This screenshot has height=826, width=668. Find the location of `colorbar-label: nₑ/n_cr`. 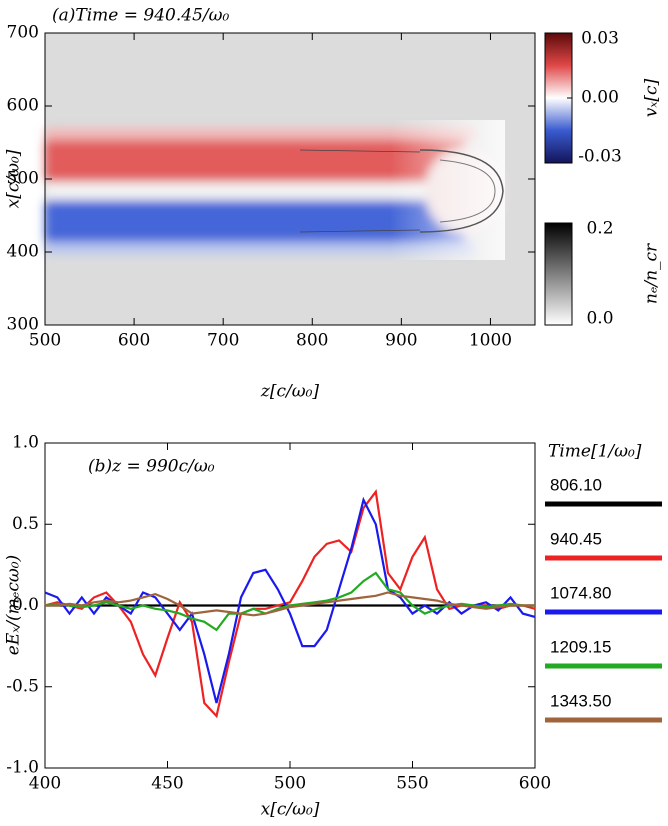

colorbar-label: nₑ/n_cr is located at coordinates (652, 273).